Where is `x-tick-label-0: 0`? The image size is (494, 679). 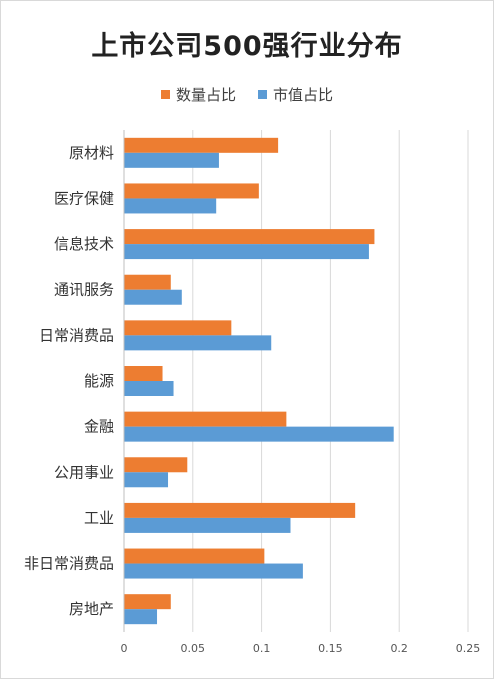
x-tick-label-0: 0 is located at coordinates (124, 648).